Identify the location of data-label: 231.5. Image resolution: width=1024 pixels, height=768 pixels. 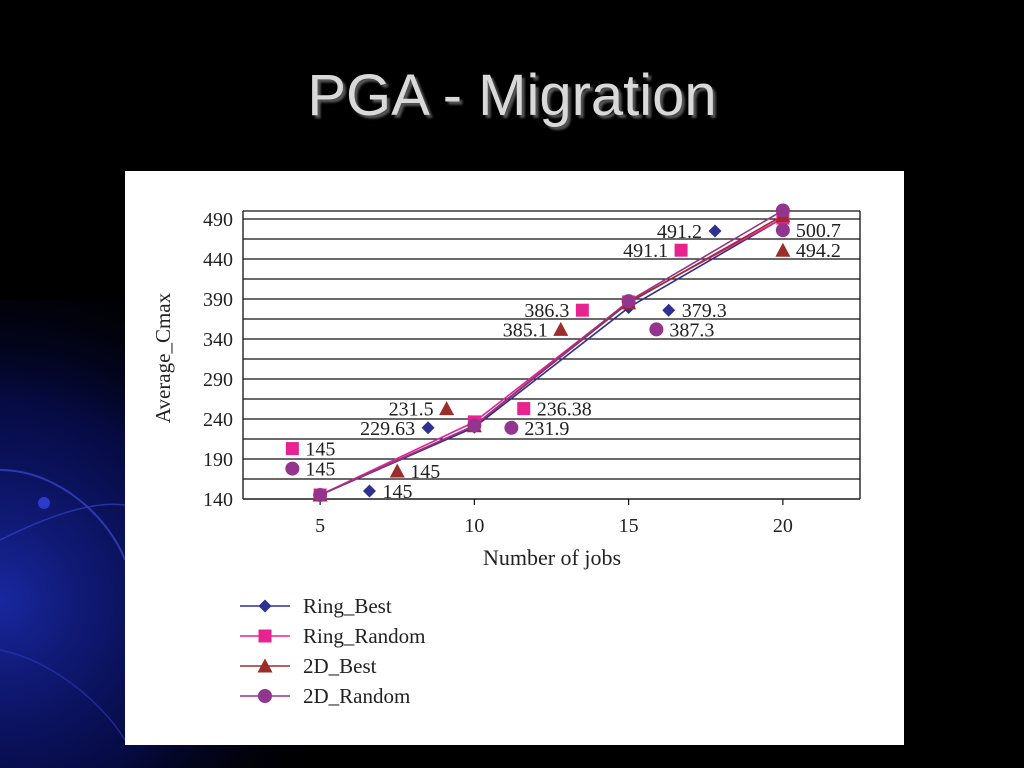
(411, 410).